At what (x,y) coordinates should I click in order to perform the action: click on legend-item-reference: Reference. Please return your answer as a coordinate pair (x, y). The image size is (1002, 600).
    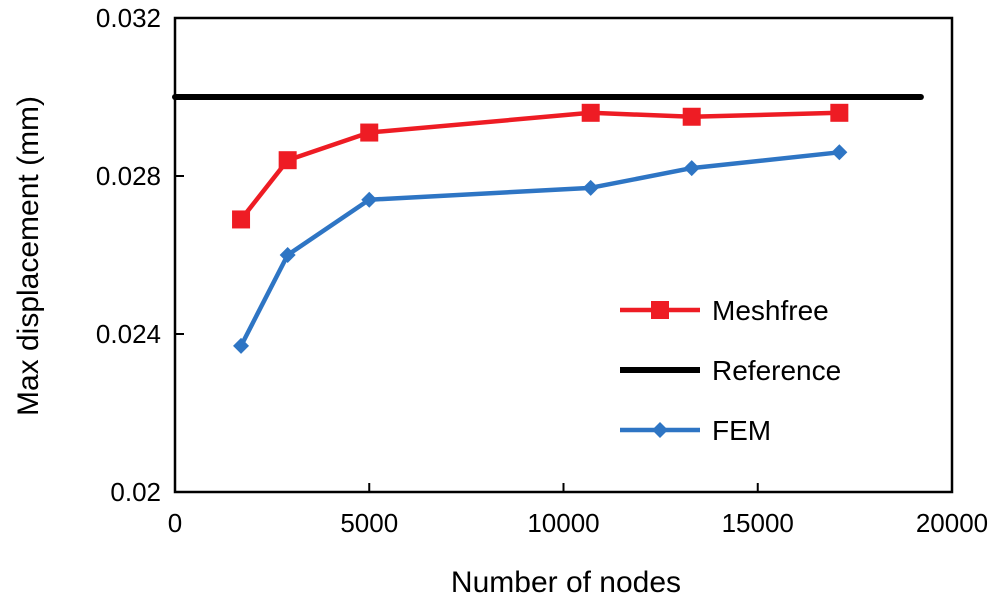
    Looking at the image, I should click on (730, 370).